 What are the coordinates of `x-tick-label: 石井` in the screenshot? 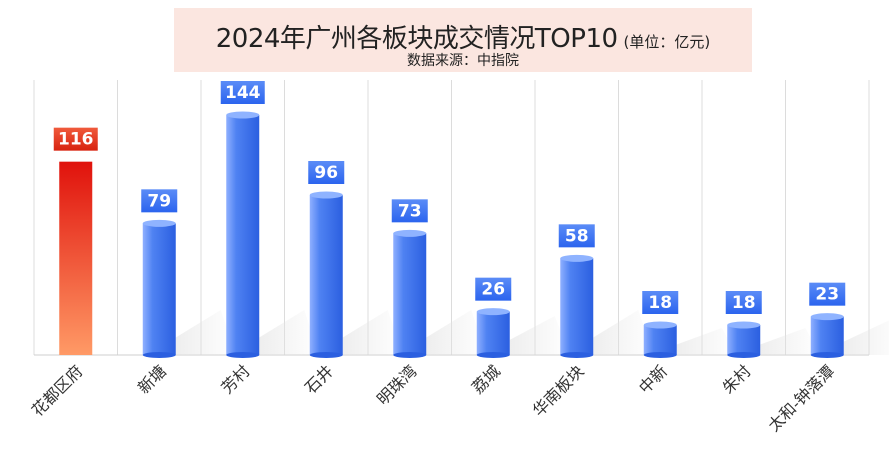 It's located at (319, 379).